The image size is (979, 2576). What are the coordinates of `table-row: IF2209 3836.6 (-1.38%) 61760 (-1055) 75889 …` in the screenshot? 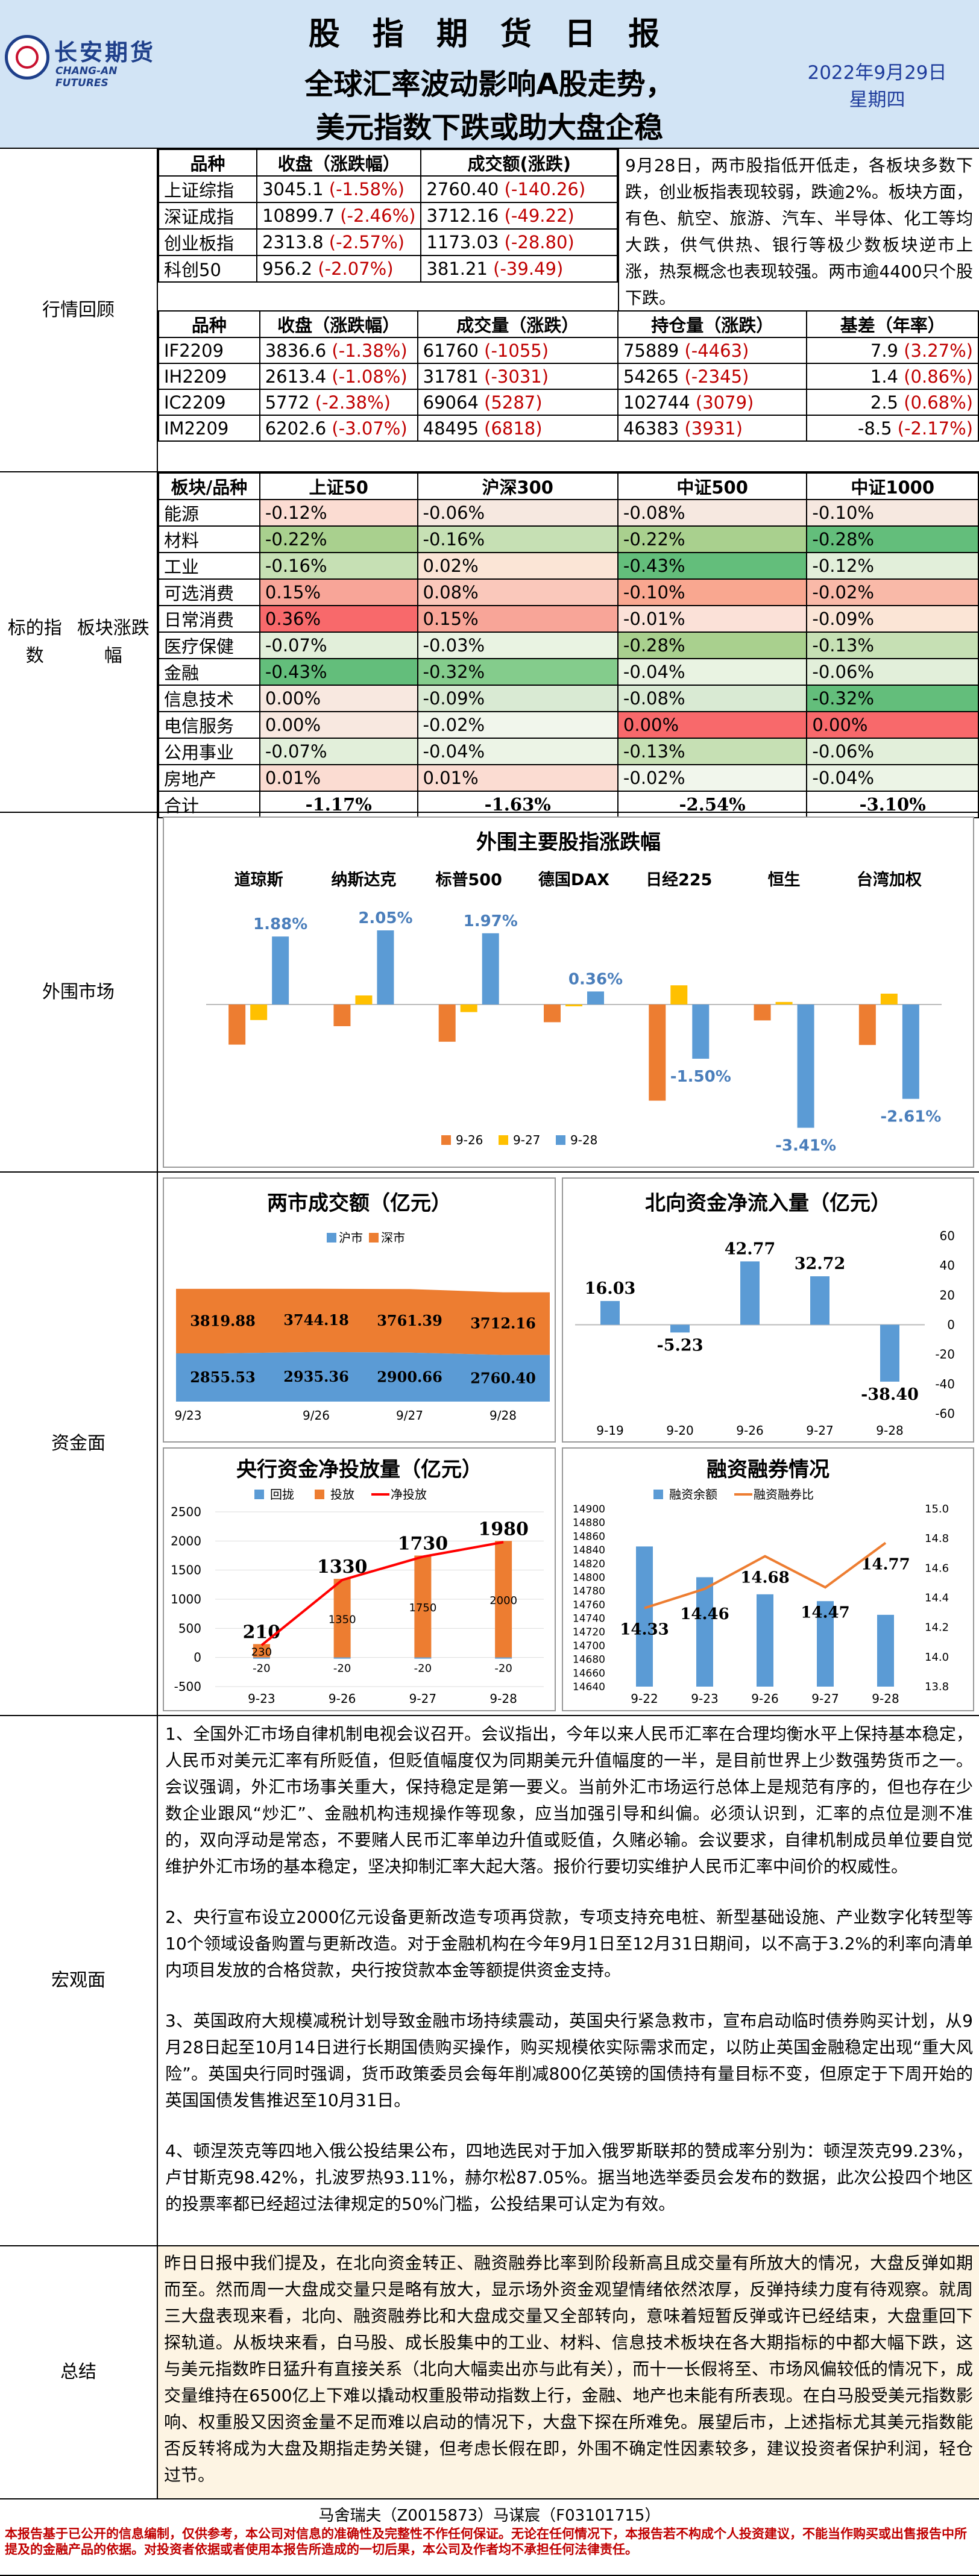 It's located at (568, 350).